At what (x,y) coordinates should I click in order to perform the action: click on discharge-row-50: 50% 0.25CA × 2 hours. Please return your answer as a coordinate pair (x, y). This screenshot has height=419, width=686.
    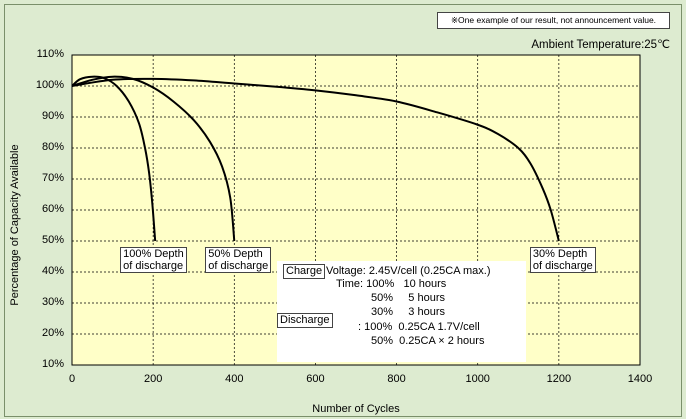
    Looking at the image, I should click on (428, 341).